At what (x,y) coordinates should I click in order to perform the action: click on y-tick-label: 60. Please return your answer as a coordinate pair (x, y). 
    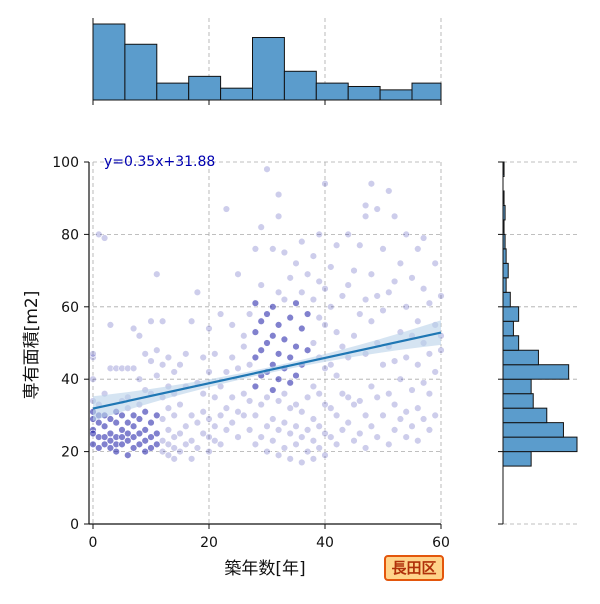
    Looking at the image, I should click on (70, 308).